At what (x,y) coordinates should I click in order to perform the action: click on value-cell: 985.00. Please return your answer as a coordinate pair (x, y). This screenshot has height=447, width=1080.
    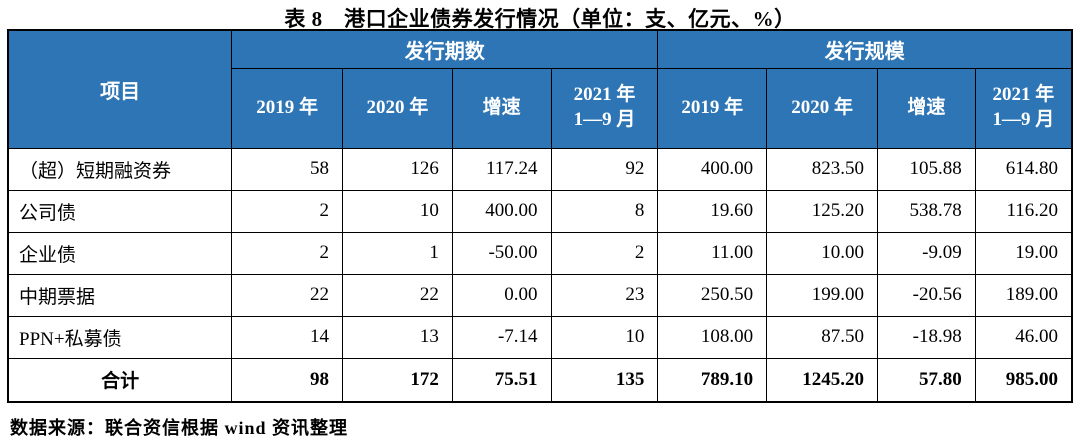
    Looking at the image, I should click on (1023, 380).